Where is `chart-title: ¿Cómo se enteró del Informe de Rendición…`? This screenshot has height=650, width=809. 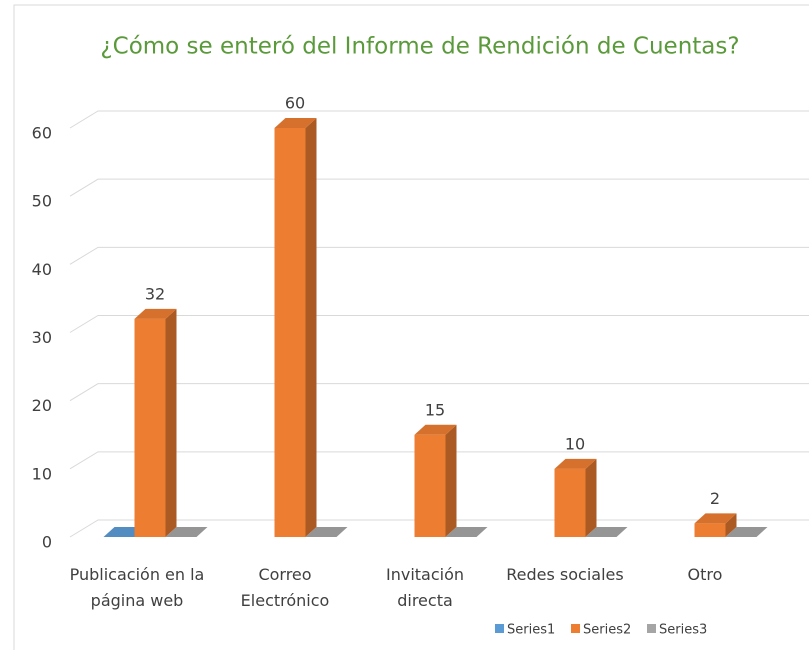
chart-title: ¿Cómo se enteró del Informe de Rendición… is located at coordinates (419, 47).